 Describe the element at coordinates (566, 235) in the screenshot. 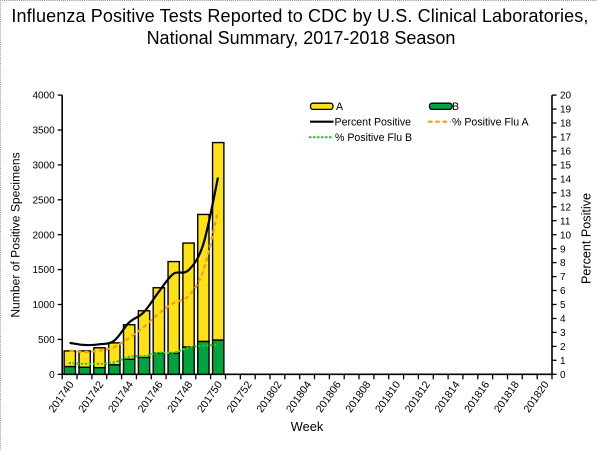

I see `svg-text: 10` at that location.